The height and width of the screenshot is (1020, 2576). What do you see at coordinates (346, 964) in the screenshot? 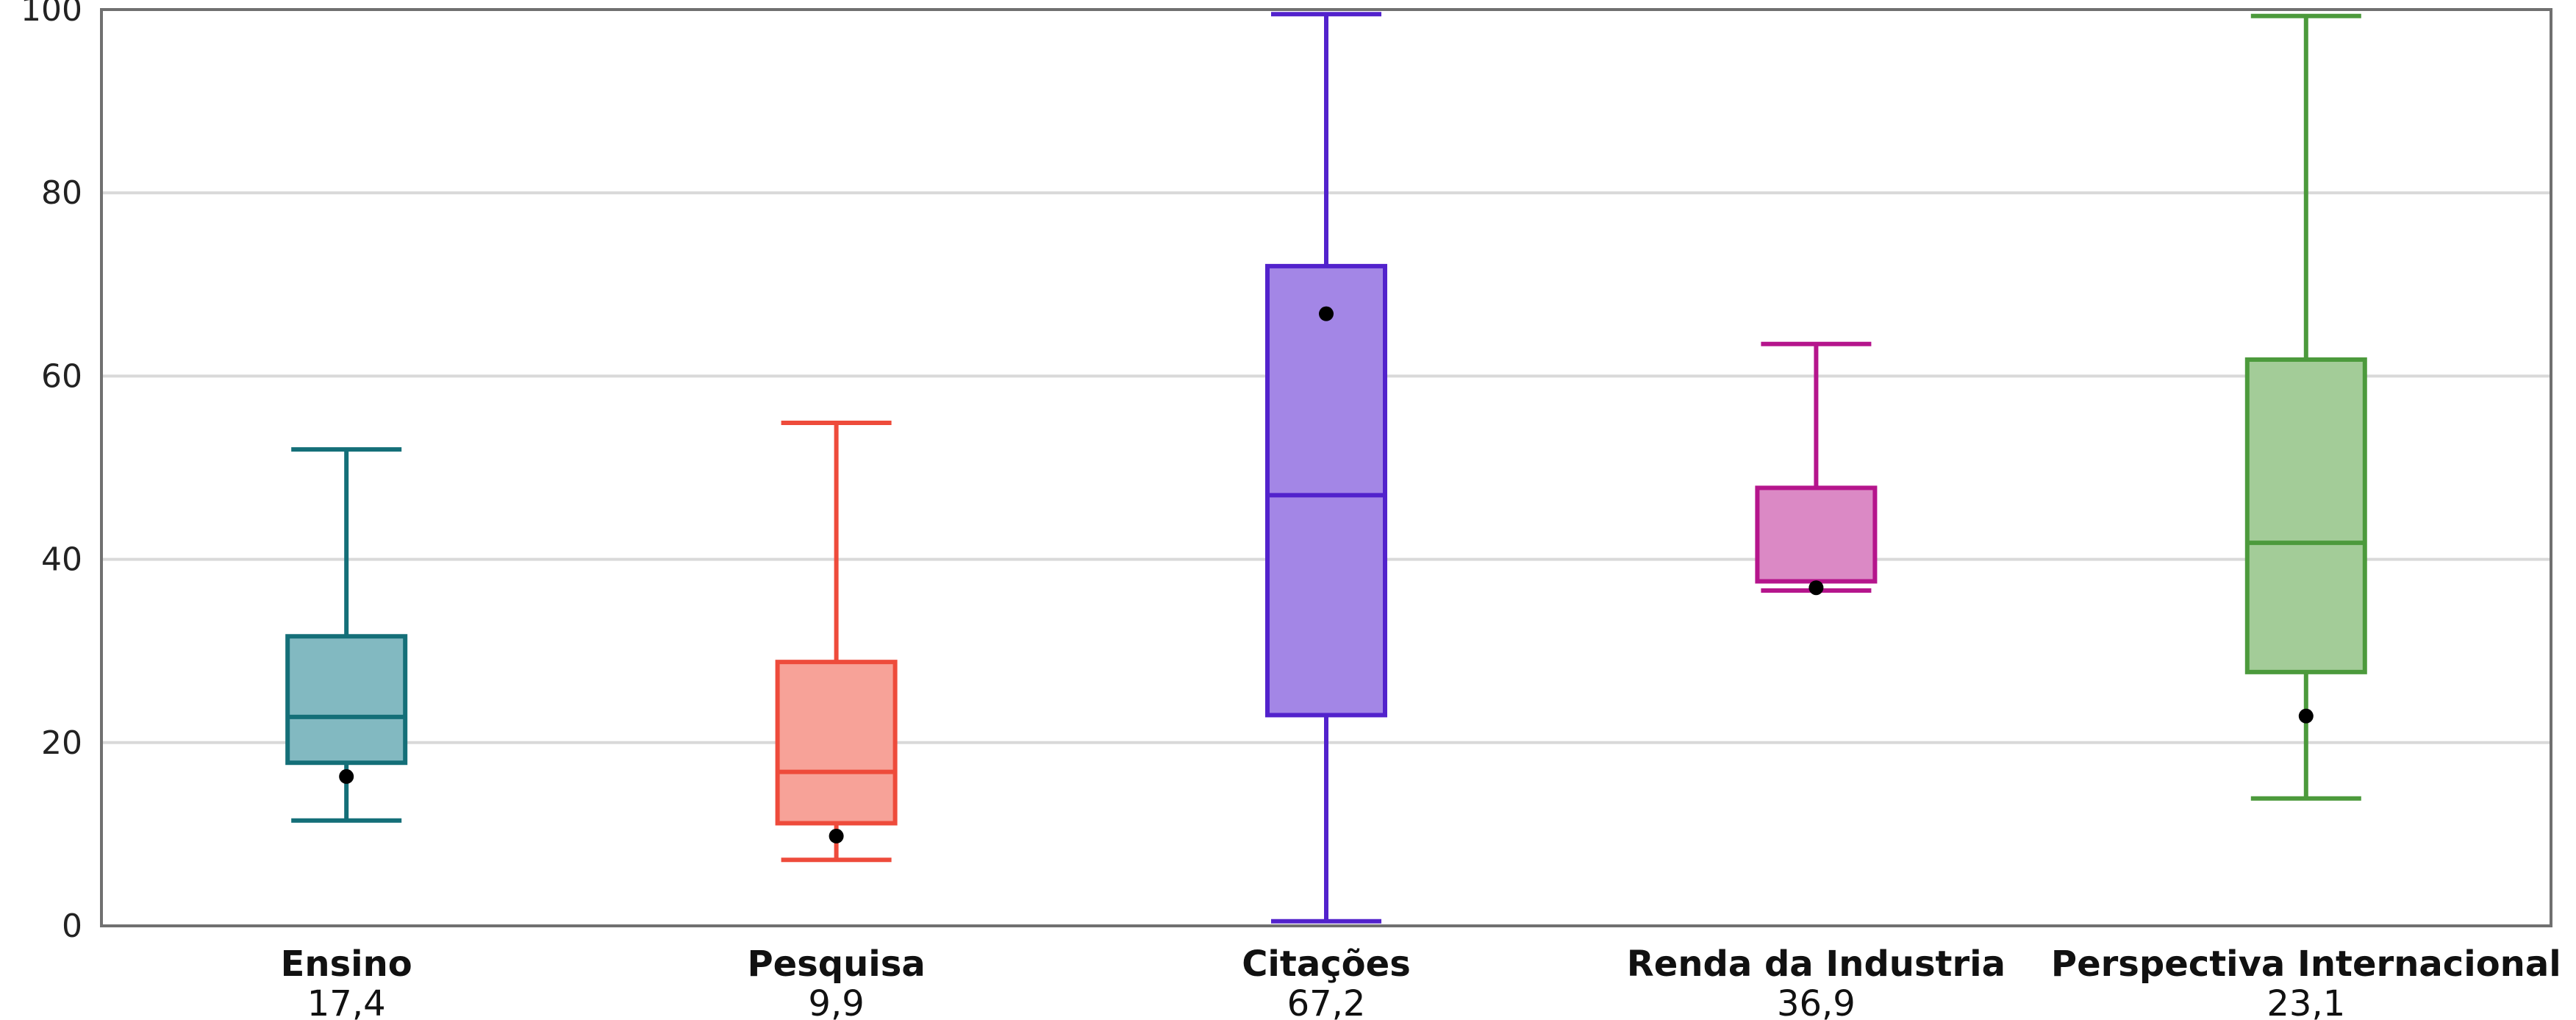
I see `category-label: Ensino` at bounding box center [346, 964].